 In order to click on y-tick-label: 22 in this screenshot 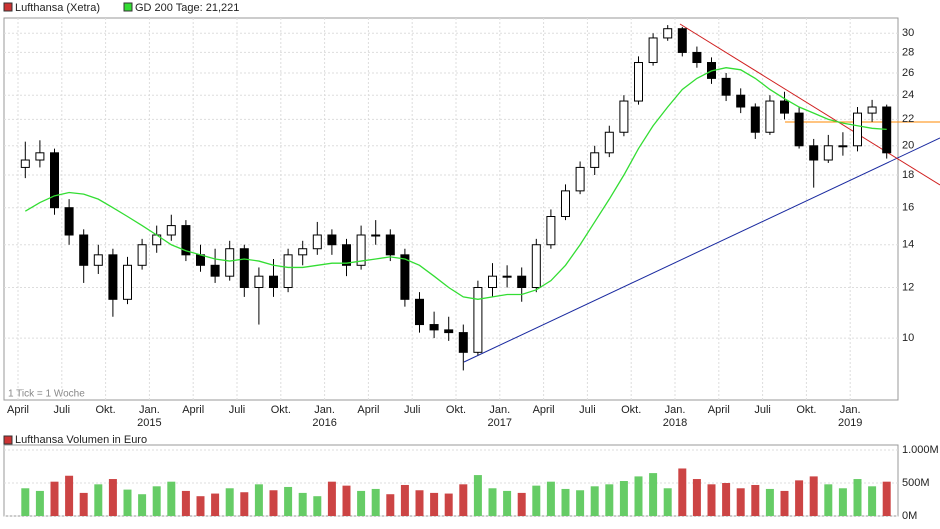, I will do `click(908, 119)`.